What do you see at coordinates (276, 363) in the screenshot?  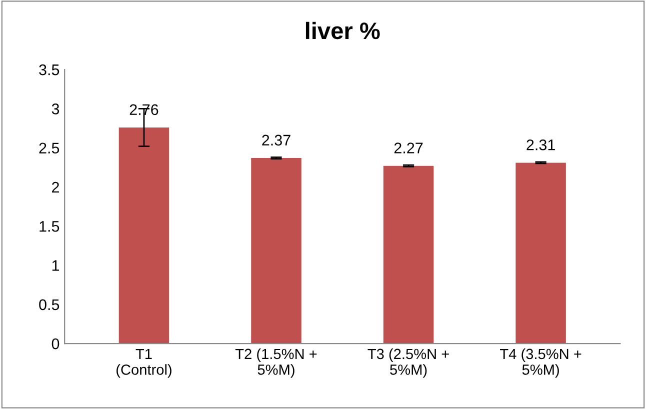 I see `x-tick-label: T2 (1.5%N + 5%M)` at bounding box center [276, 363].